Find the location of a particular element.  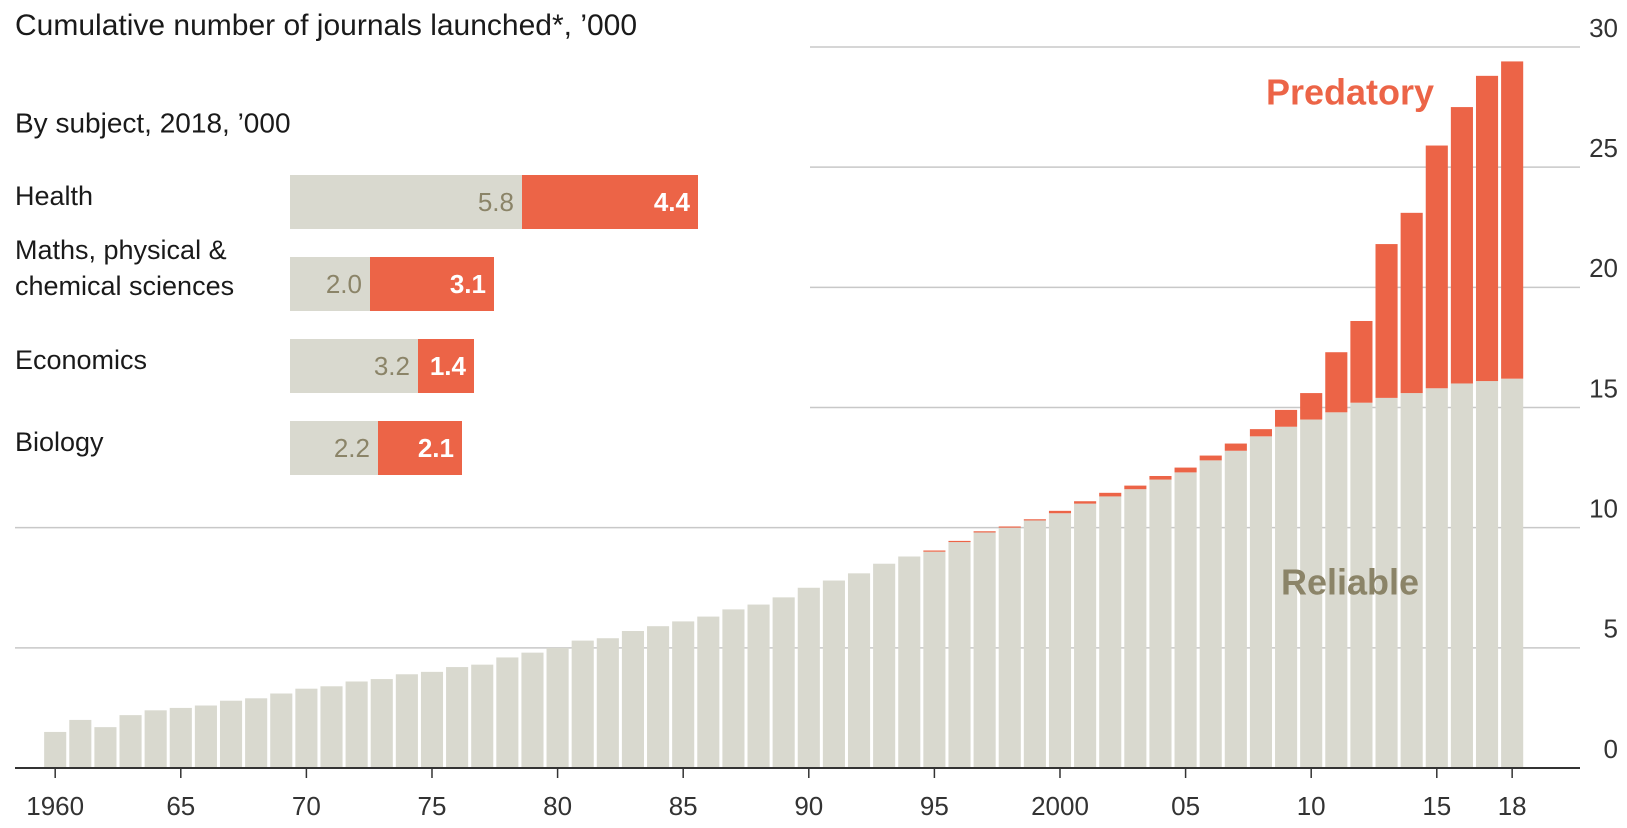

x-tick-label: 70 is located at coordinates (306, 806).